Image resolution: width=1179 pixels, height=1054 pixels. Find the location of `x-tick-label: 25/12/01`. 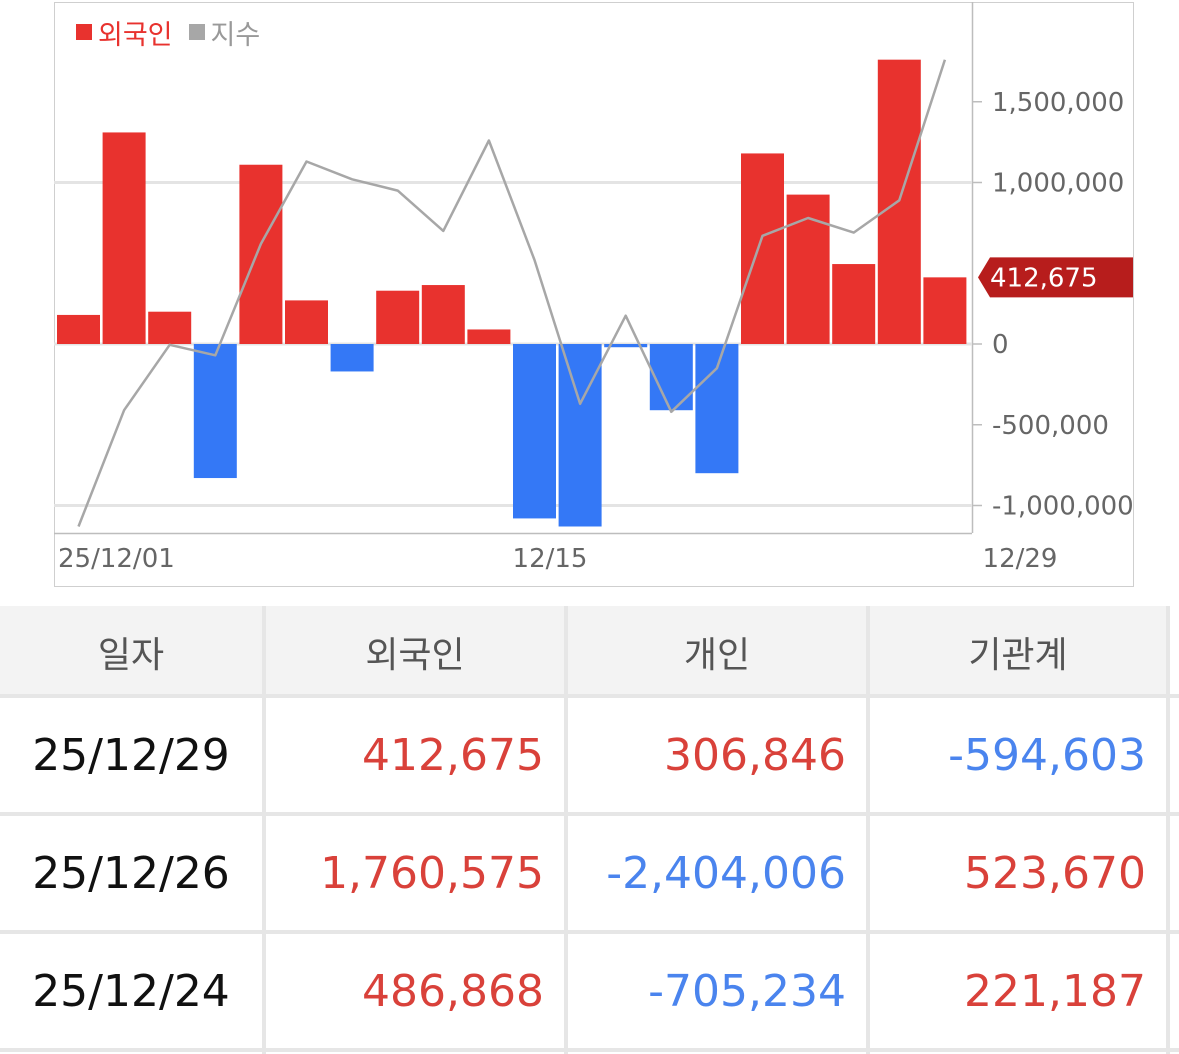

x-tick-label: 25/12/01 is located at coordinates (116, 559).